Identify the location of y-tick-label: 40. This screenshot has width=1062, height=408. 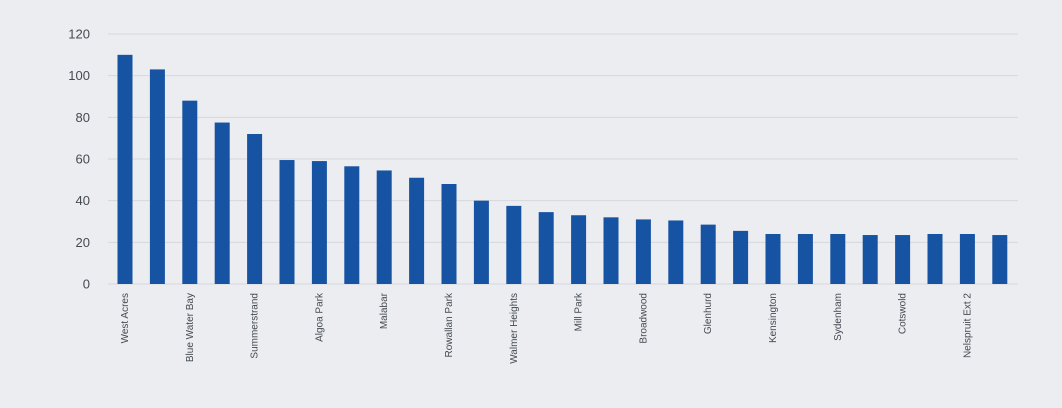
(83, 200).